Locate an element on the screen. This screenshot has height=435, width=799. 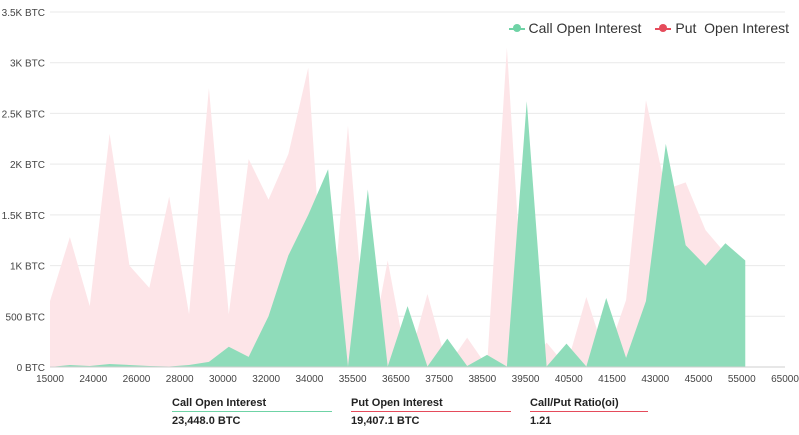
x-tick-label: 45000 is located at coordinates (699, 379).